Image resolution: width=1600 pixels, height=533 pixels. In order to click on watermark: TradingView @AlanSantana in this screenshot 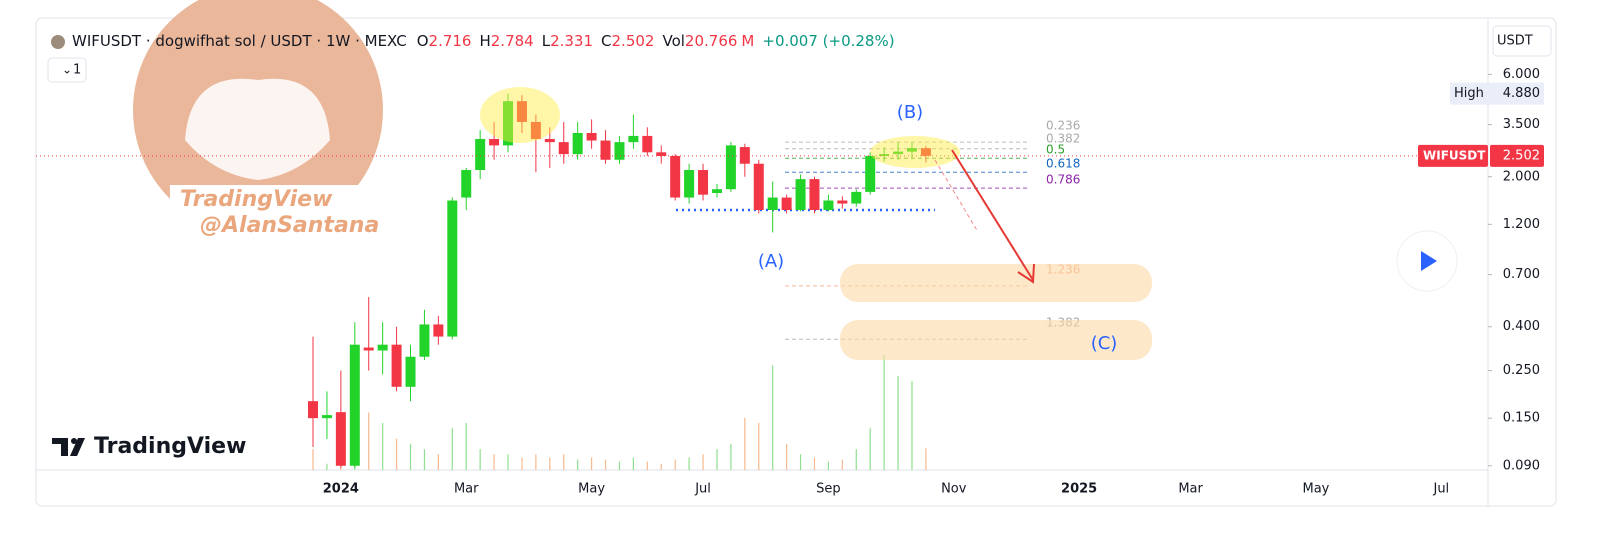, I will do `click(258, 122)`.